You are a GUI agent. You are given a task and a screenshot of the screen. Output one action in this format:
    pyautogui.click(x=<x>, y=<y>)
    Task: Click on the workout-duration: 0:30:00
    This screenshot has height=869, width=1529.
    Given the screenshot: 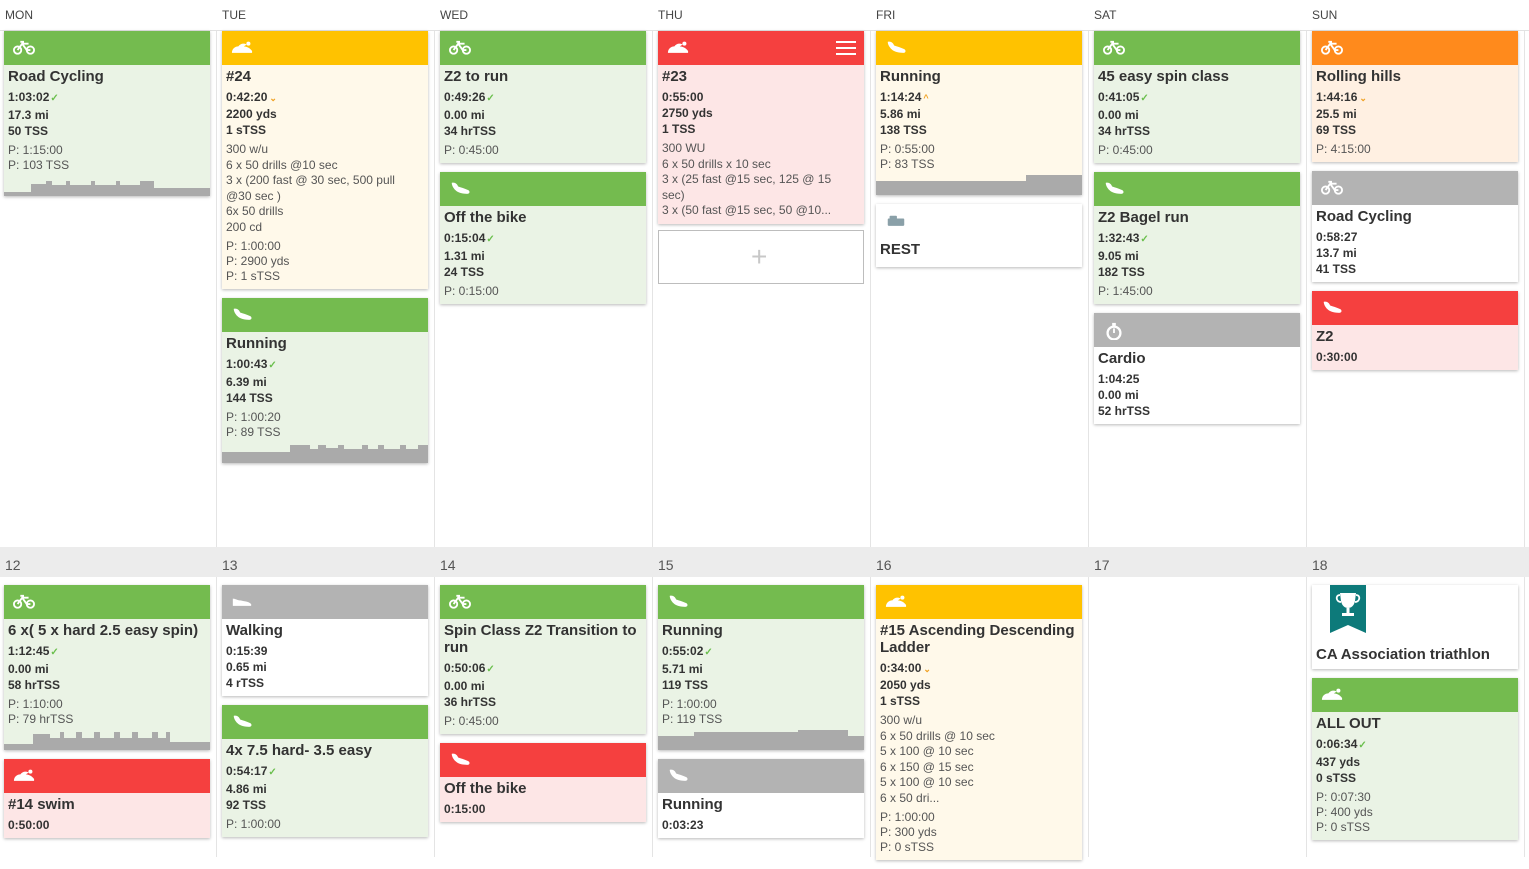 What is the action you would take?
    pyautogui.click(x=1337, y=357)
    